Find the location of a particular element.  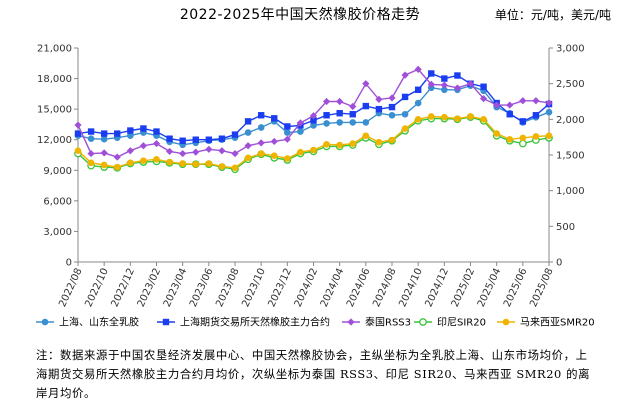

left-tick-label: 12,000 is located at coordinates (54, 140).